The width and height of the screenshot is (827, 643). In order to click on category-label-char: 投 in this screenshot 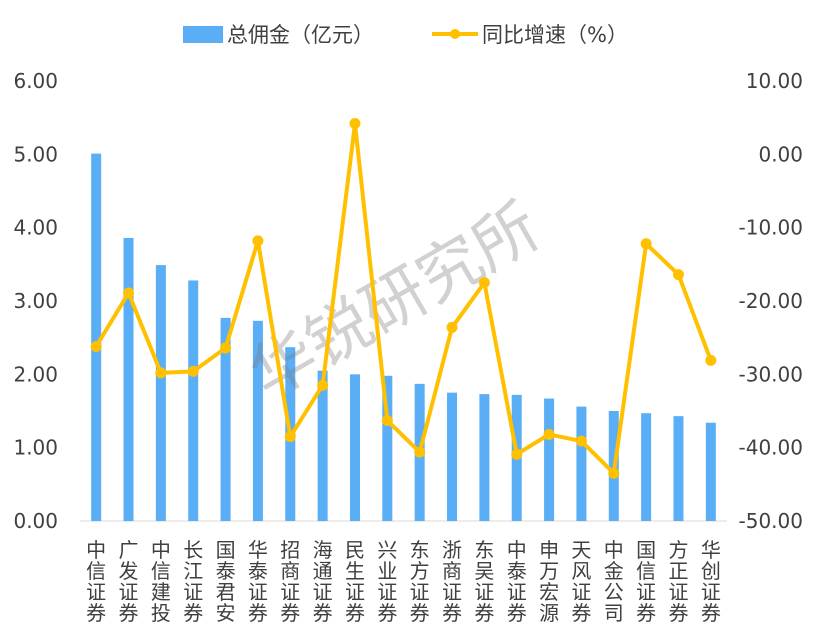, I will do `click(161, 613)`.